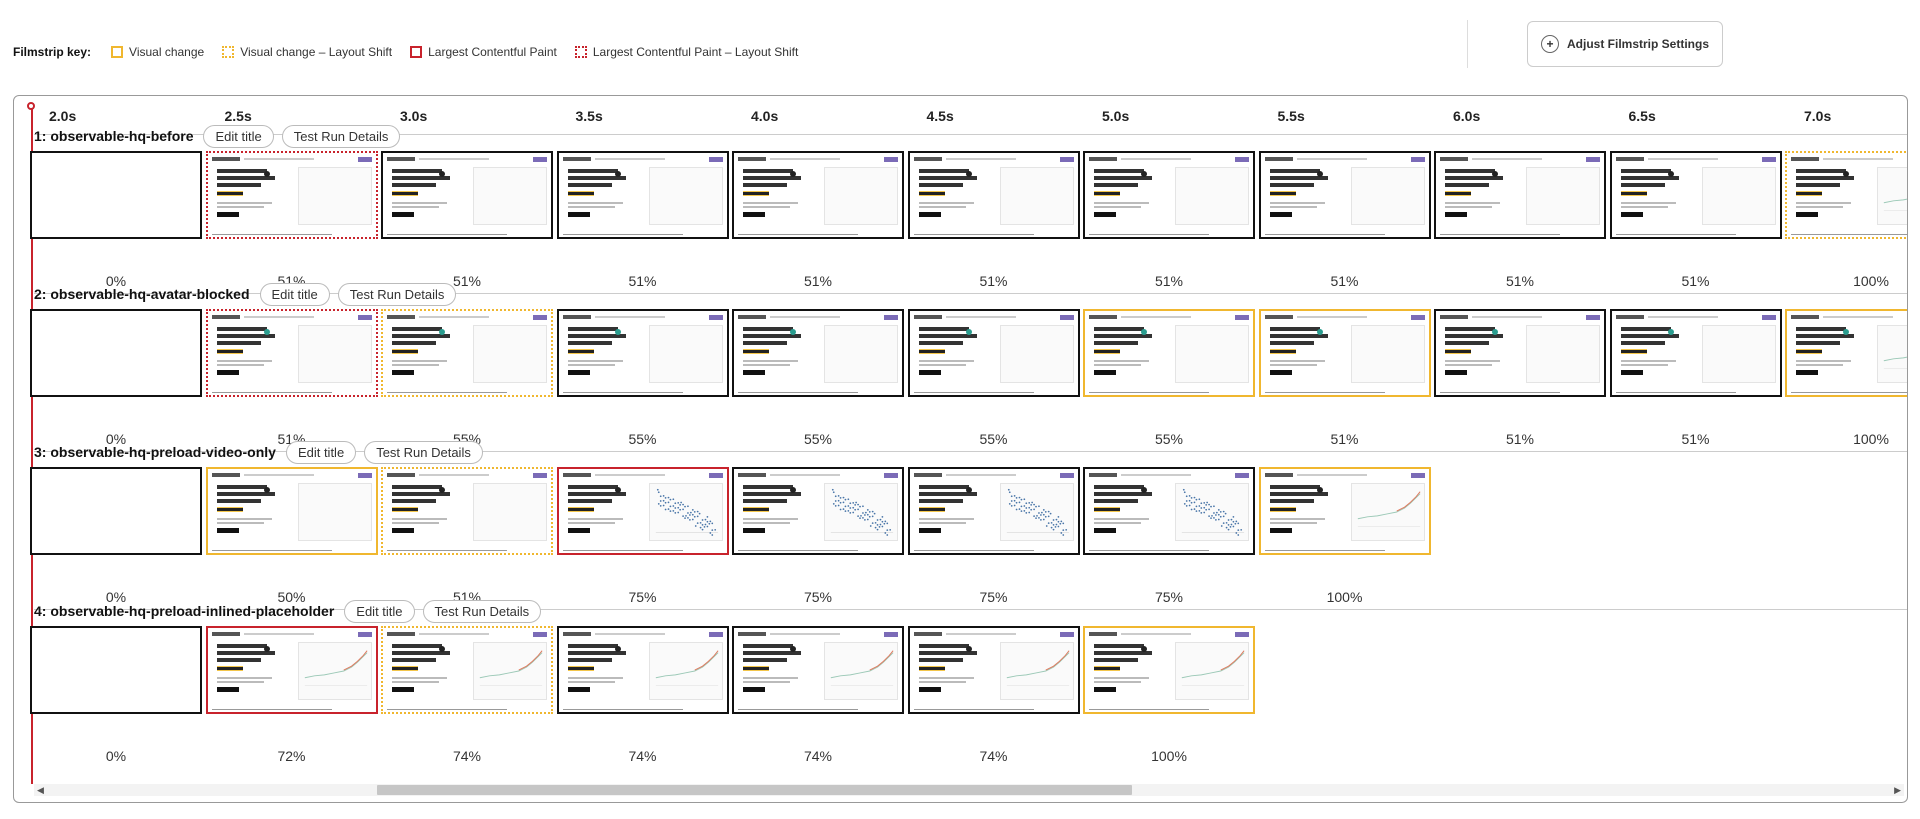  Describe the element at coordinates (754, 790) in the screenshot. I see `scrollbar-thumb` at that location.